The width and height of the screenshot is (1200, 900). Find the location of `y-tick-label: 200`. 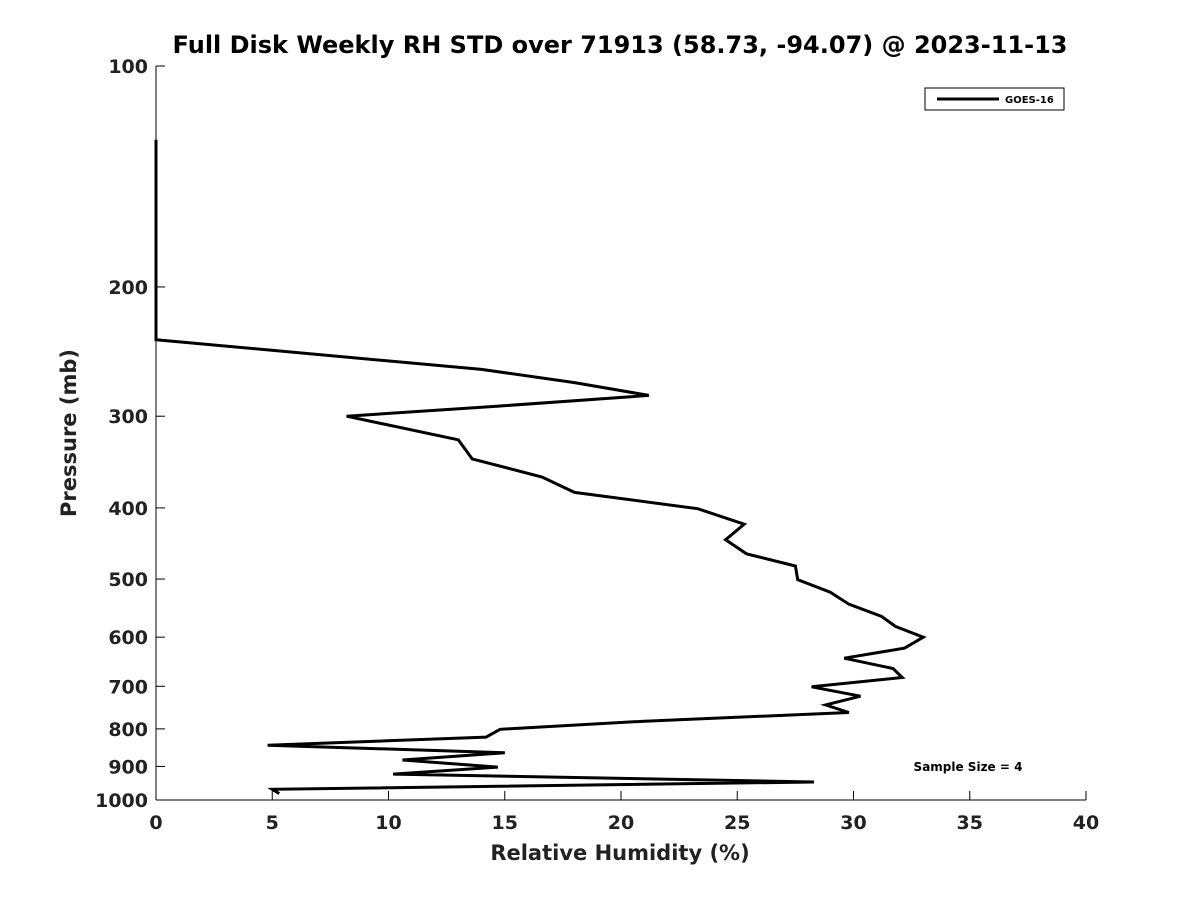

y-tick-label: 200 is located at coordinates (128, 288).